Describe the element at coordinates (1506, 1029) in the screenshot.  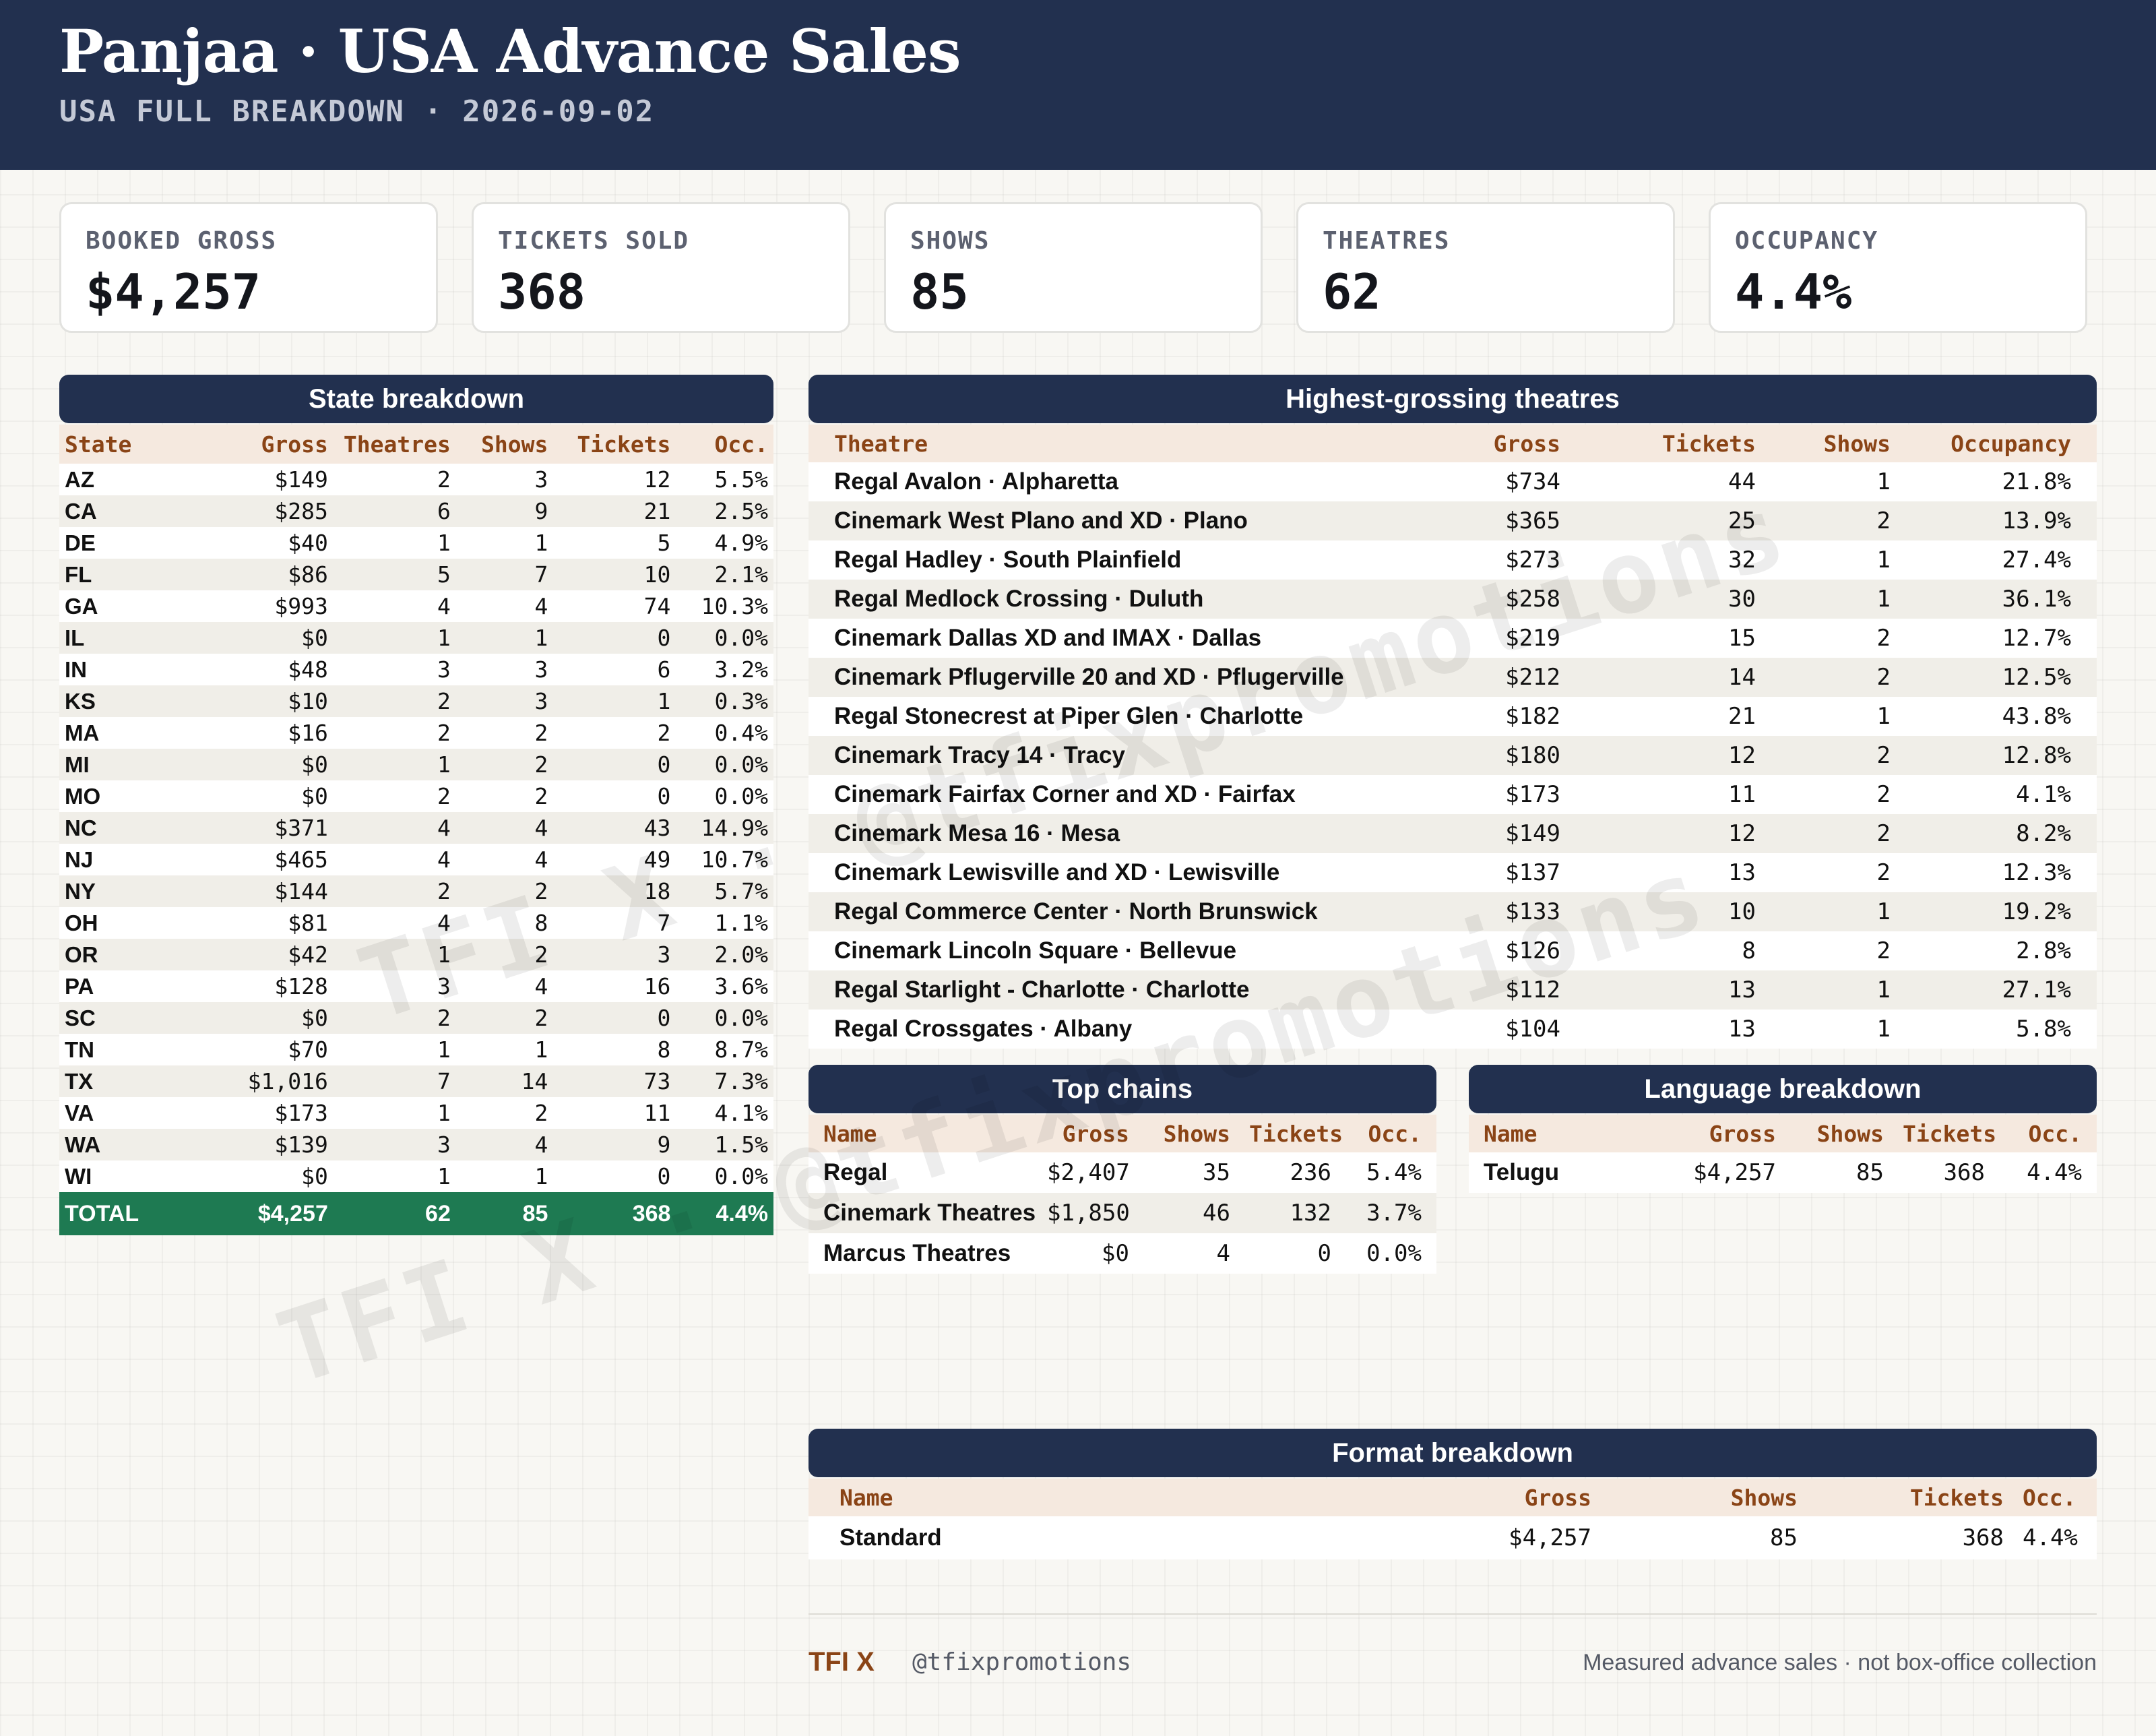
I see `table-cell: $104` at that location.